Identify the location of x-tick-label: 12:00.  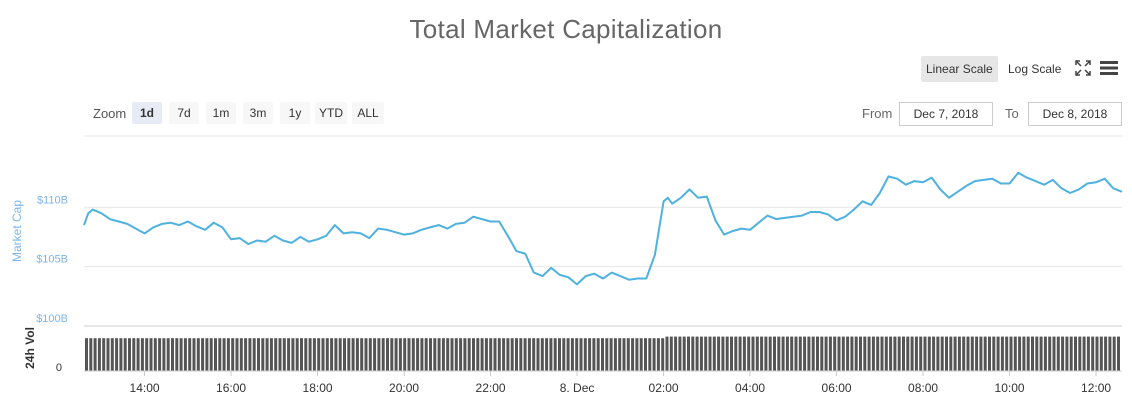
(1096, 388).